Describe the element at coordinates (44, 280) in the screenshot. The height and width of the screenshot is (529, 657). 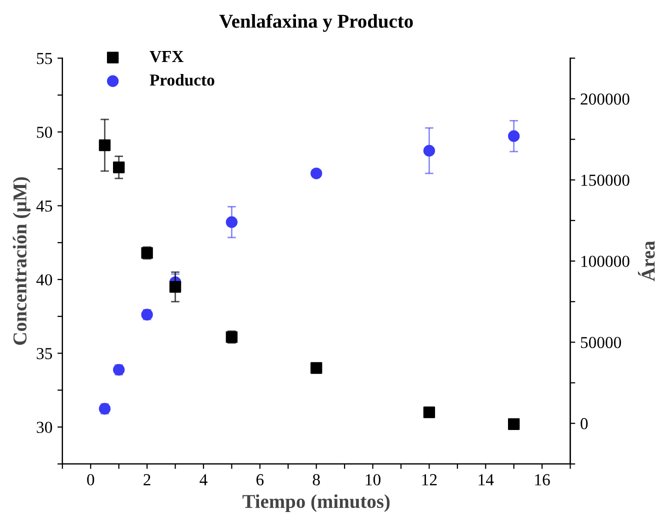
I see `y-tick-label: 40` at that location.